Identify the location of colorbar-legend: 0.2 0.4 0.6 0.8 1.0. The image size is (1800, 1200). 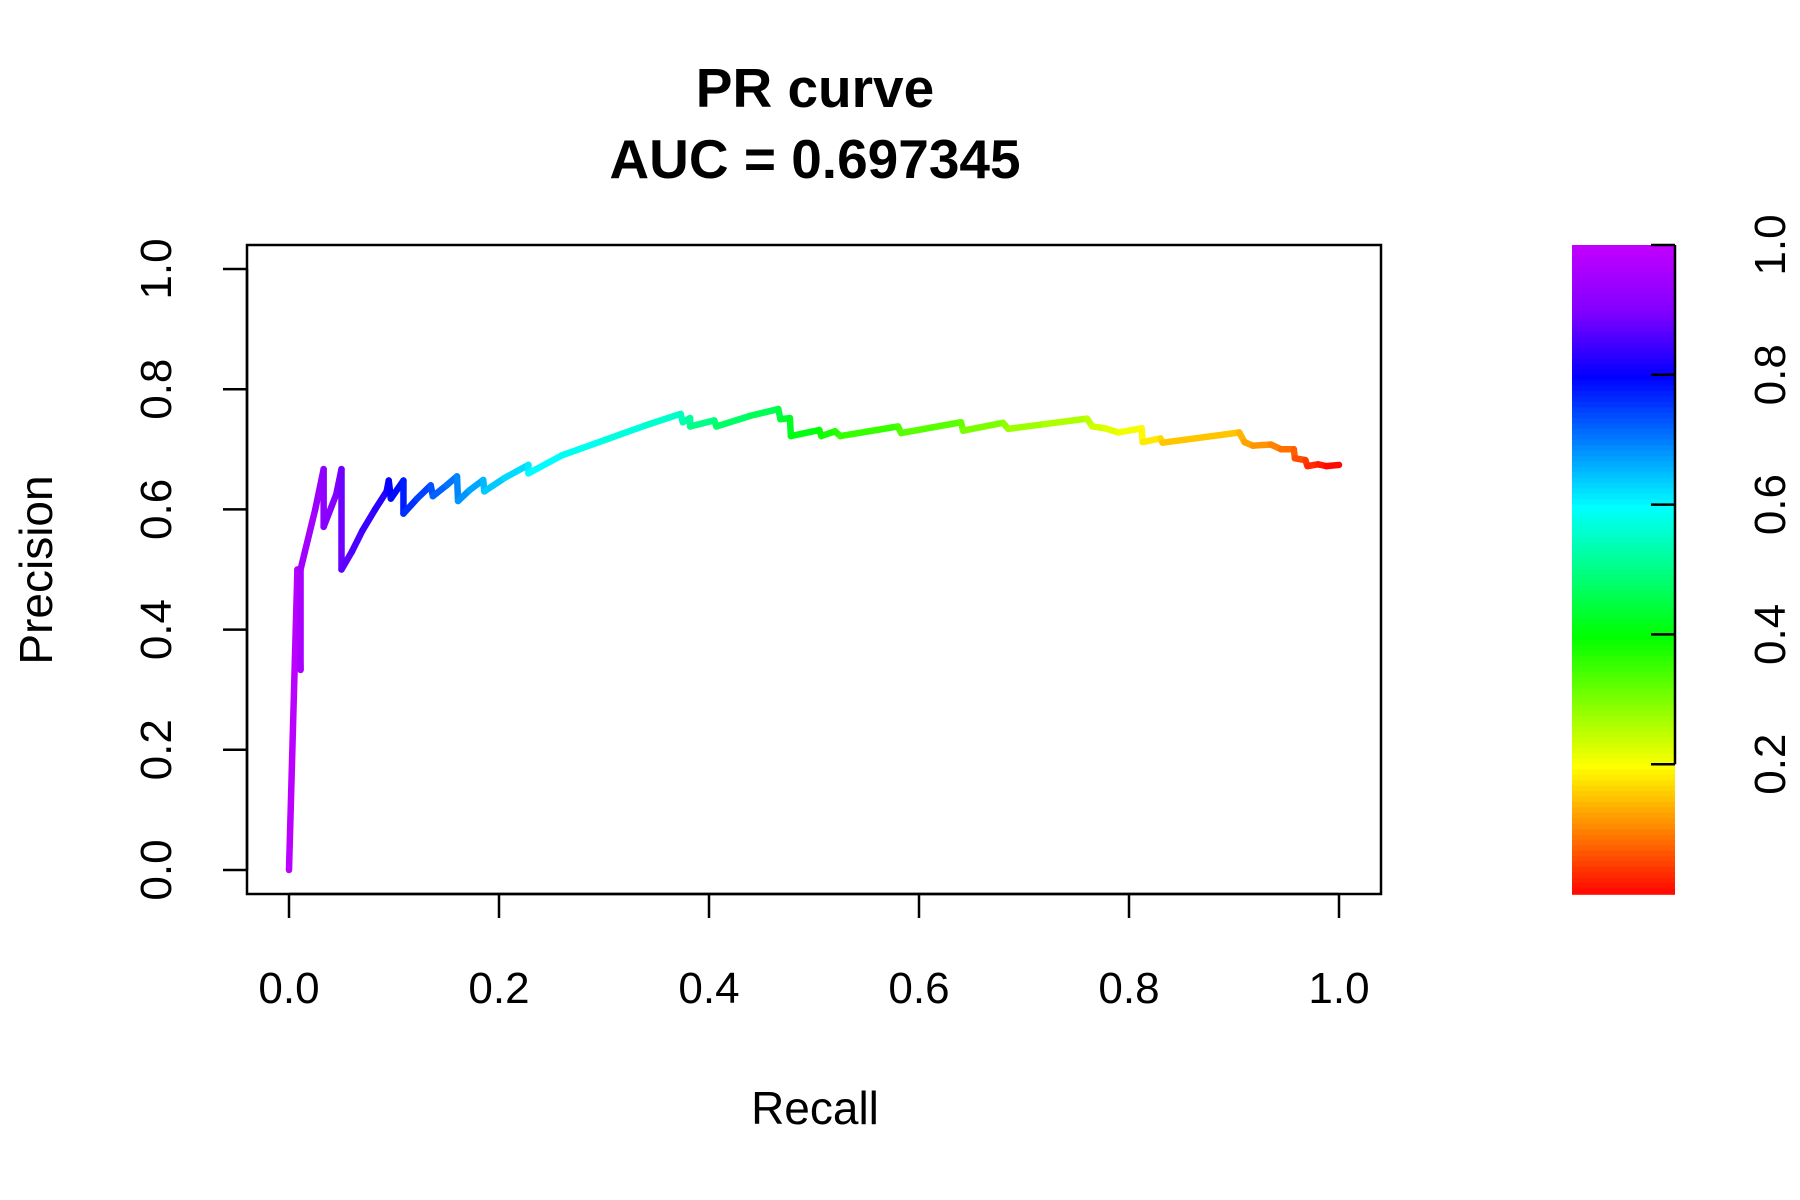
(1683, 554).